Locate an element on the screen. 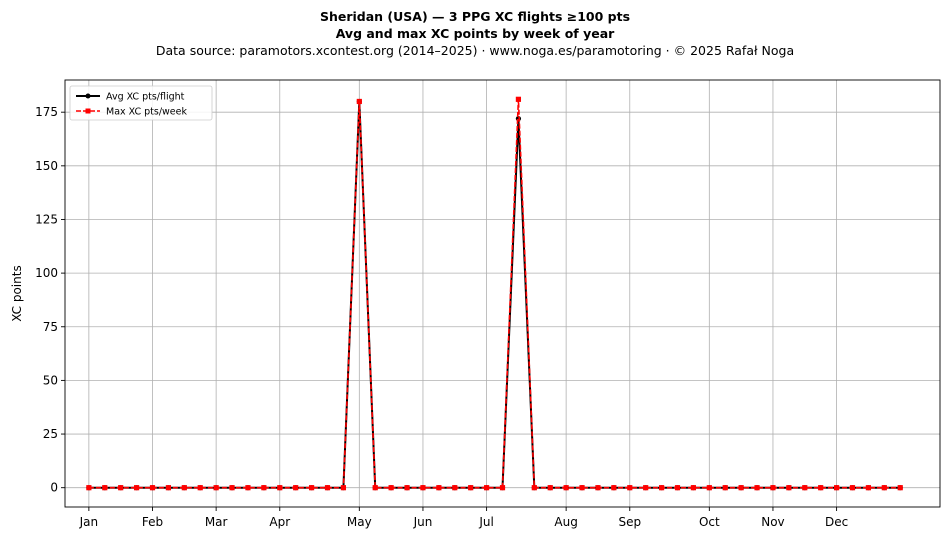 The height and width of the screenshot is (539, 950). x-tick-label: Dec is located at coordinates (836, 522).